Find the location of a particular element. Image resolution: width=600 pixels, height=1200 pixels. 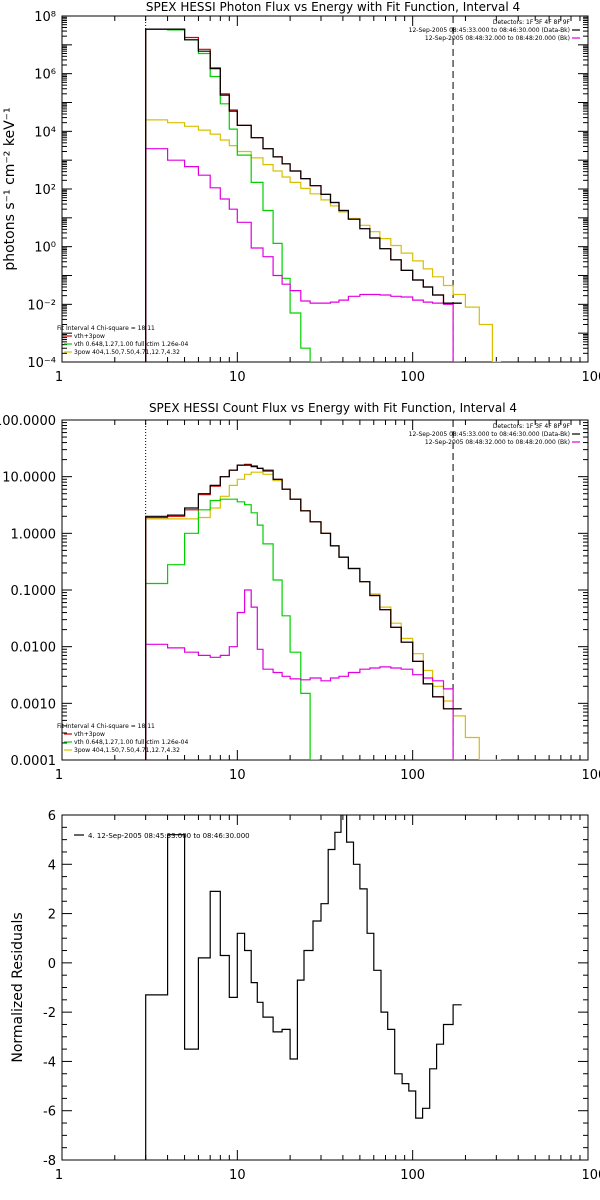

y-tick-label: 1.0000 is located at coordinates (34, 534).